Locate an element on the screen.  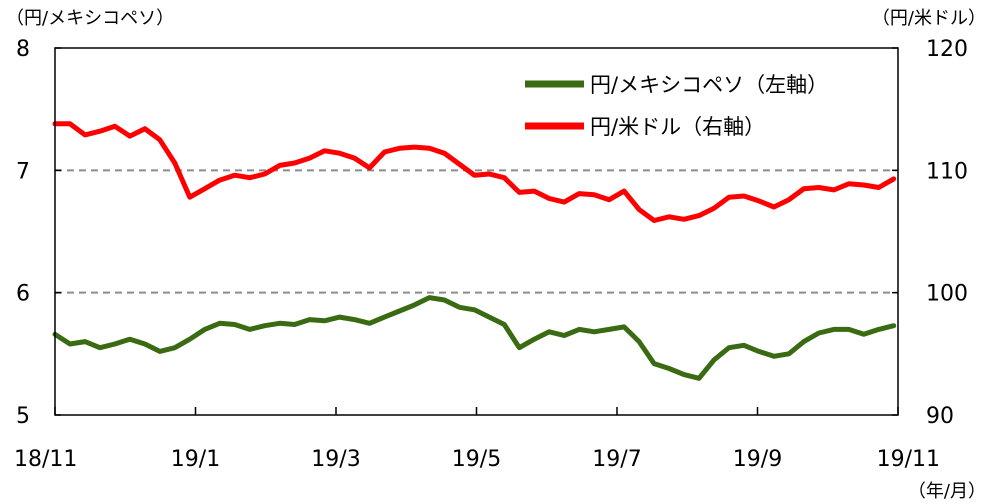
x-axis-unit: （年/月） is located at coordinates (947, 491).